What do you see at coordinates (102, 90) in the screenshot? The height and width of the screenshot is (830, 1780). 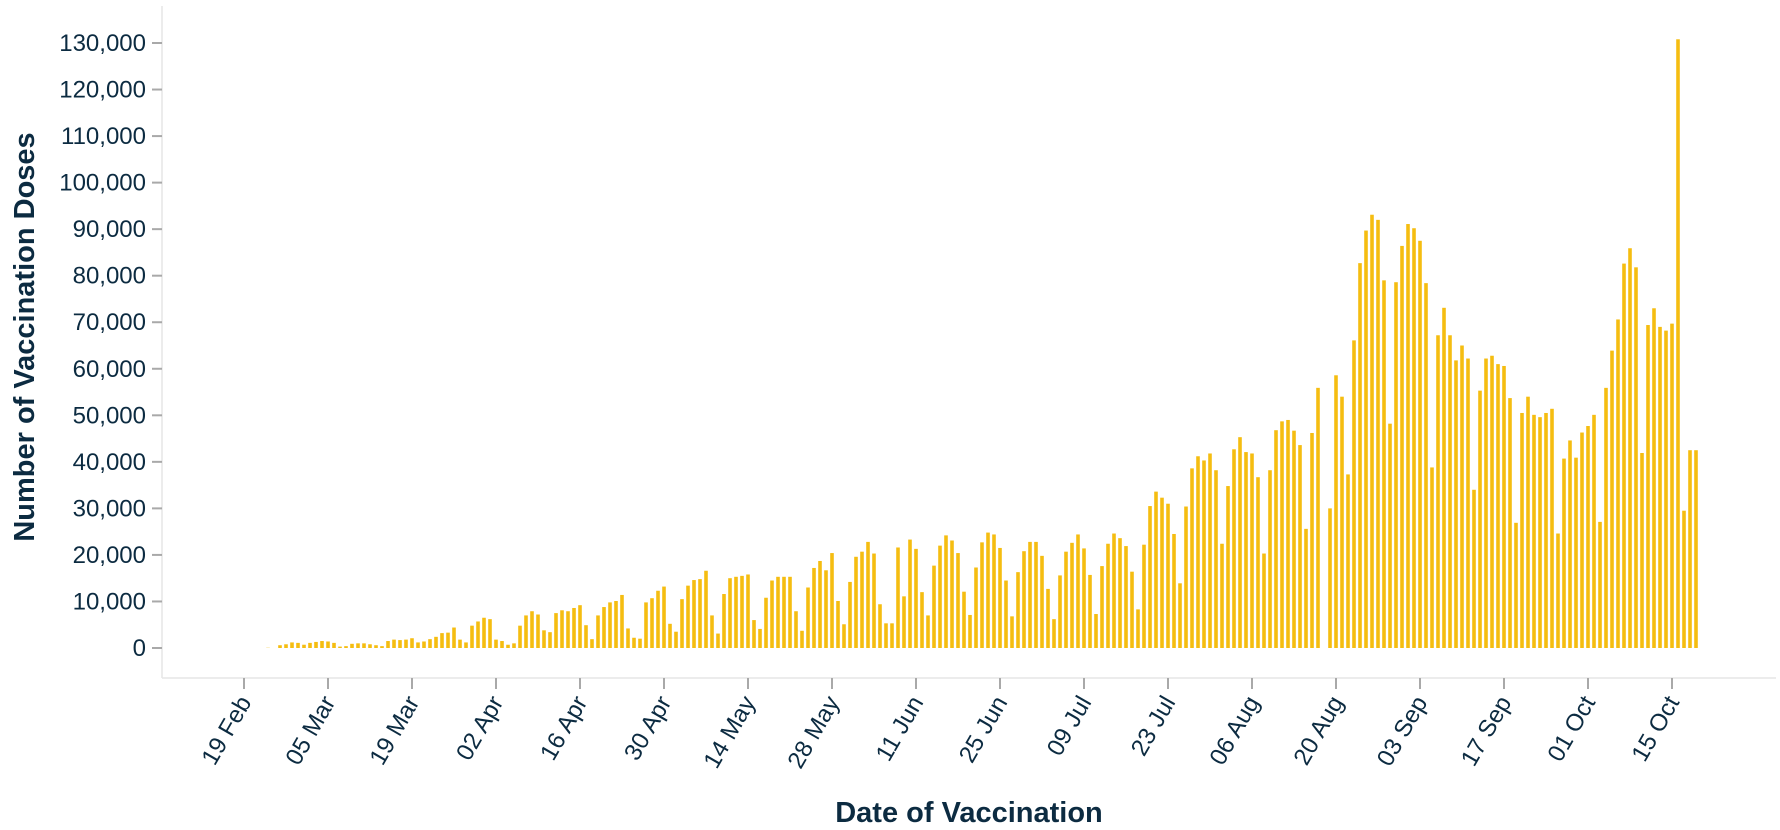 I see `y-tick-label: 120,000` at bounding box center [102, 90].